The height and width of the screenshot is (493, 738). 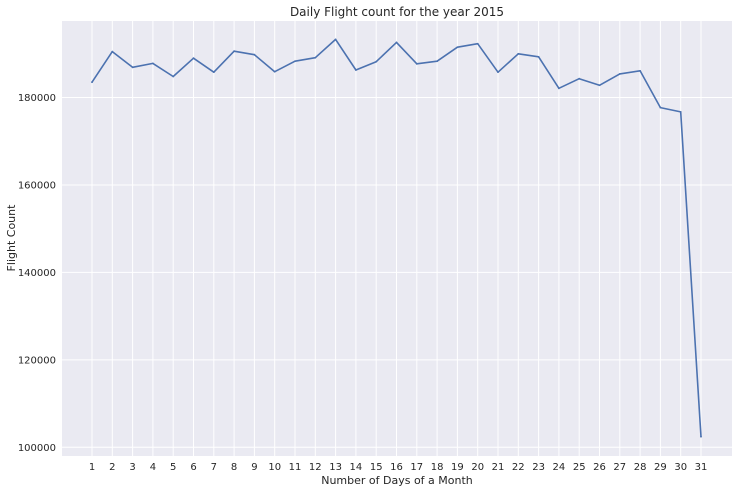 I want to click on x-tick-label: 16, so click(x=396, y=467).